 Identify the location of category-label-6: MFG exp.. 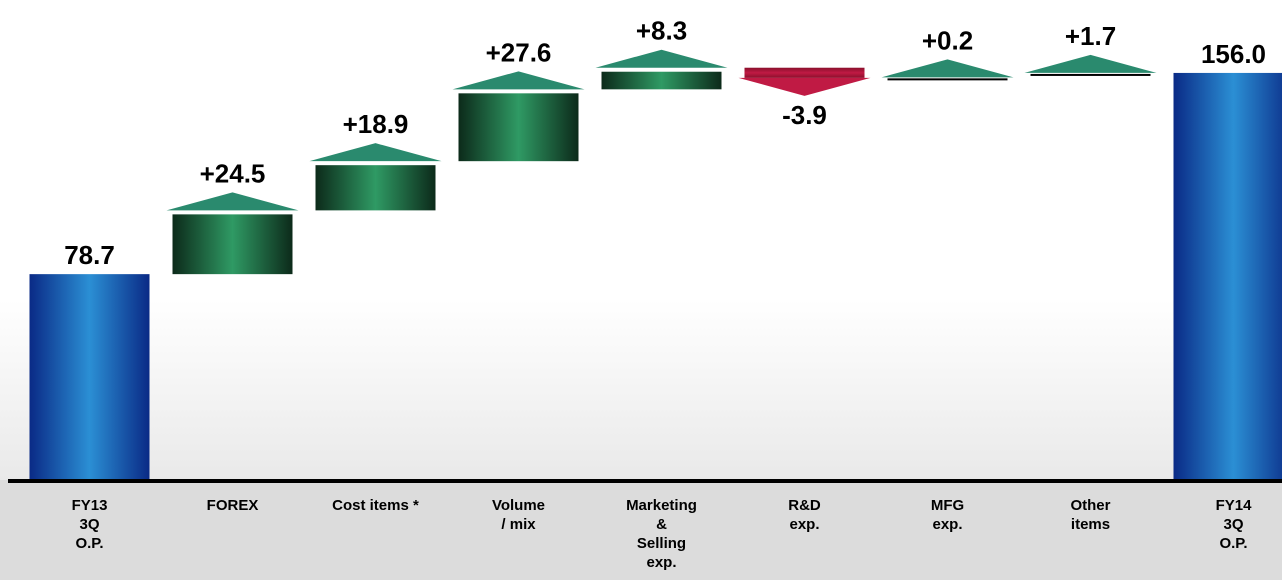
(947, 515).